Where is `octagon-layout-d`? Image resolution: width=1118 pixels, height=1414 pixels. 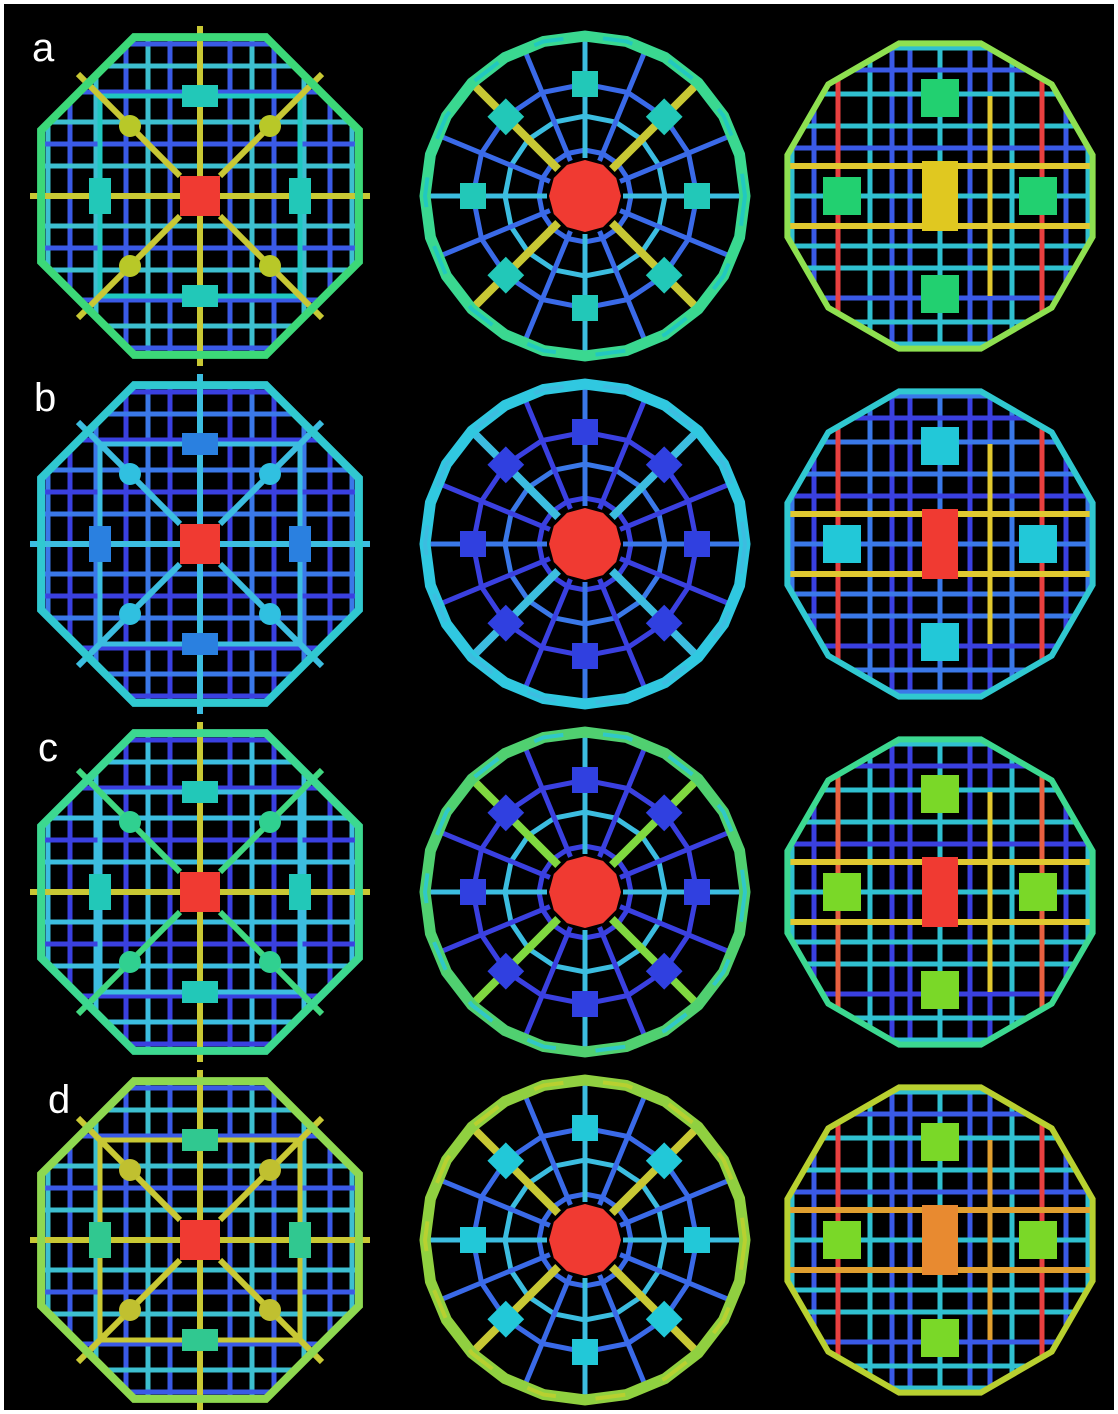 octagon-layout-d is located at coordinates (200, 1240).